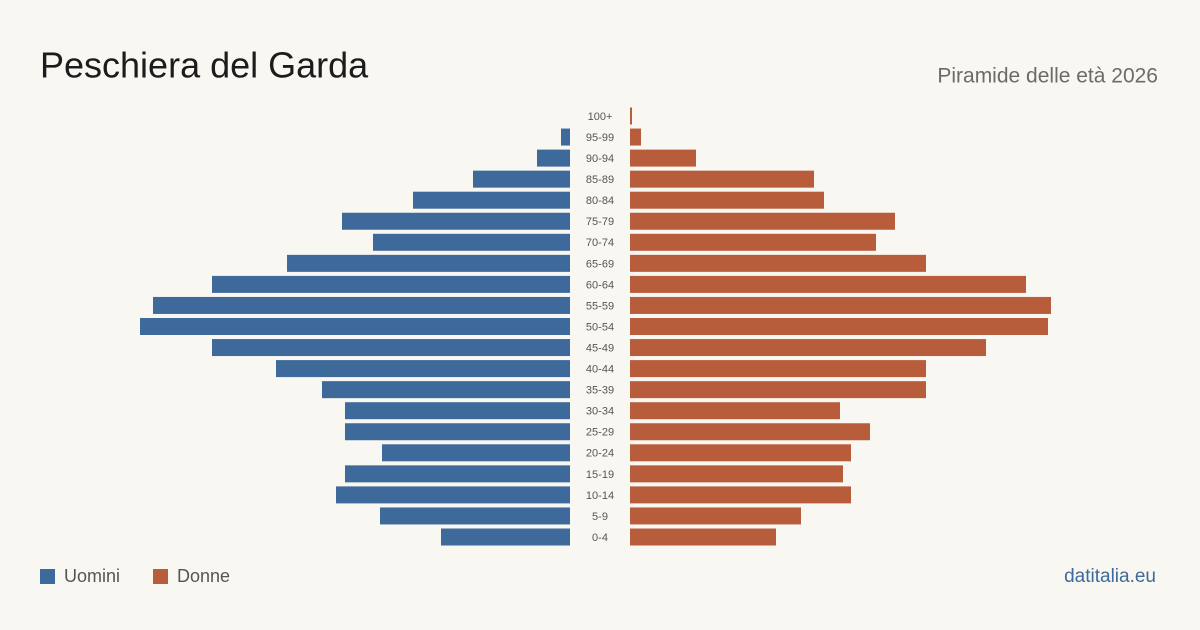  Describe the element at coordinates (1047, 76) in the screenshot. I see `chart-subtitle: Piramide delle età 2026` at that location.